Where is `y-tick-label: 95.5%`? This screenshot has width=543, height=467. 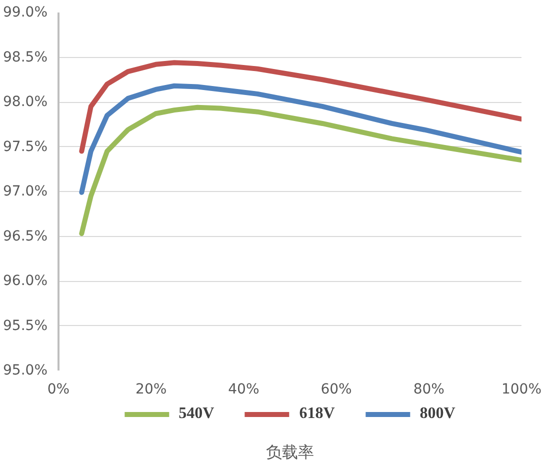 y-tick-label: 95.5% is located at coordinates (25, 326).